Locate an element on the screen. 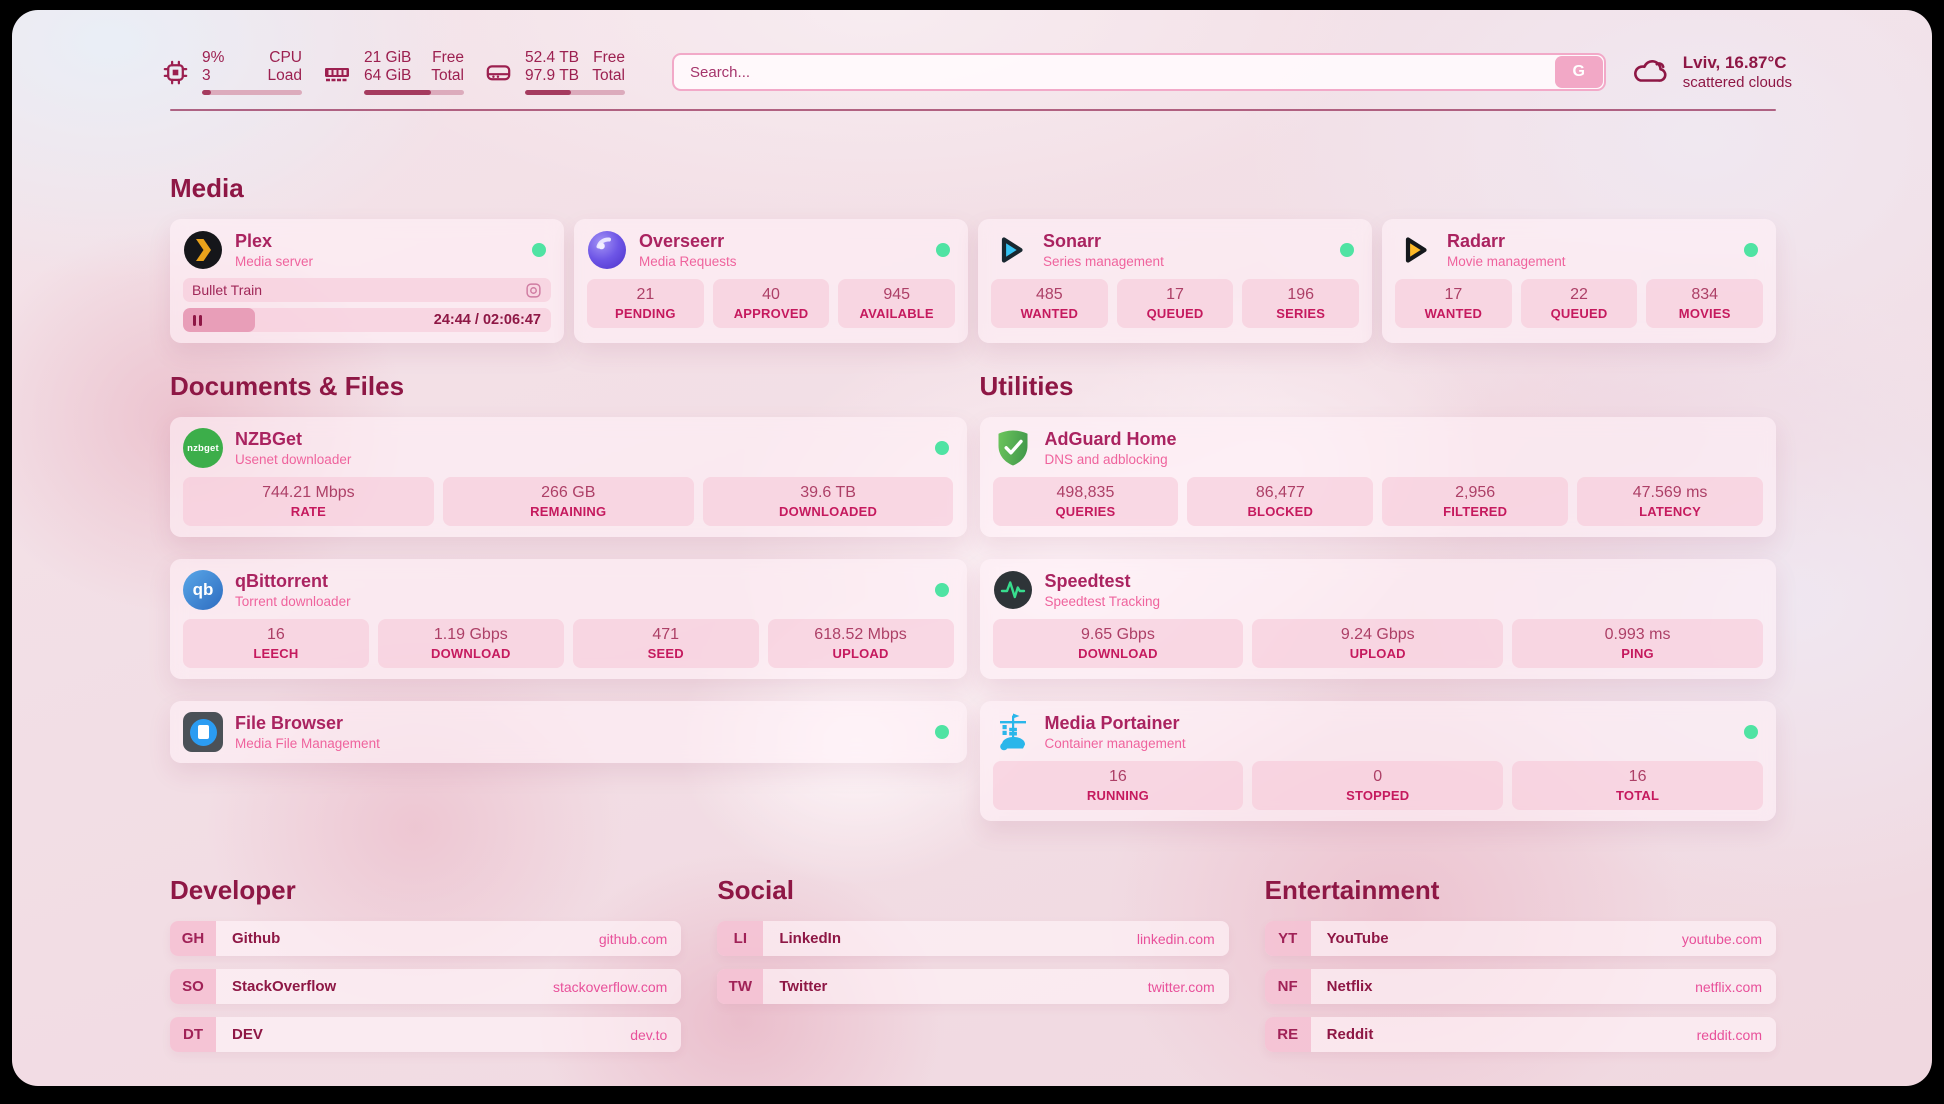 The image size is (1944, 1104). search-bar: G is located at coordinates (1139, 72).